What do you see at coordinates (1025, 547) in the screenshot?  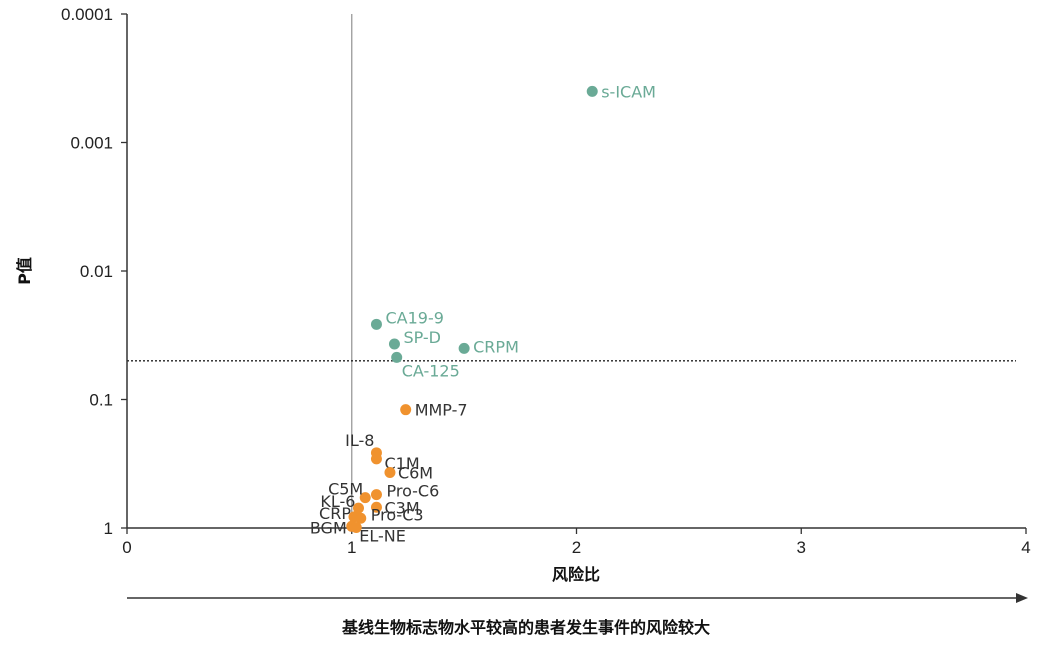 I see `x-tick-label: 4` at bounding box center [1025, 547].